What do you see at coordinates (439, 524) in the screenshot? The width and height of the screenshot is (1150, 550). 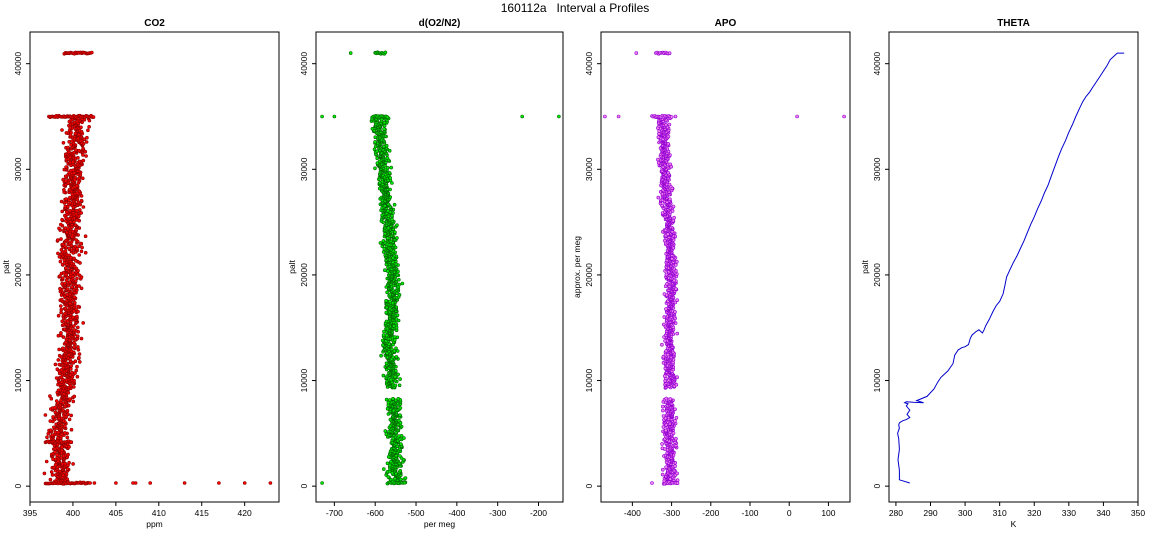 I see `x-axis-label: per meg` at bounding box center [439, 524].